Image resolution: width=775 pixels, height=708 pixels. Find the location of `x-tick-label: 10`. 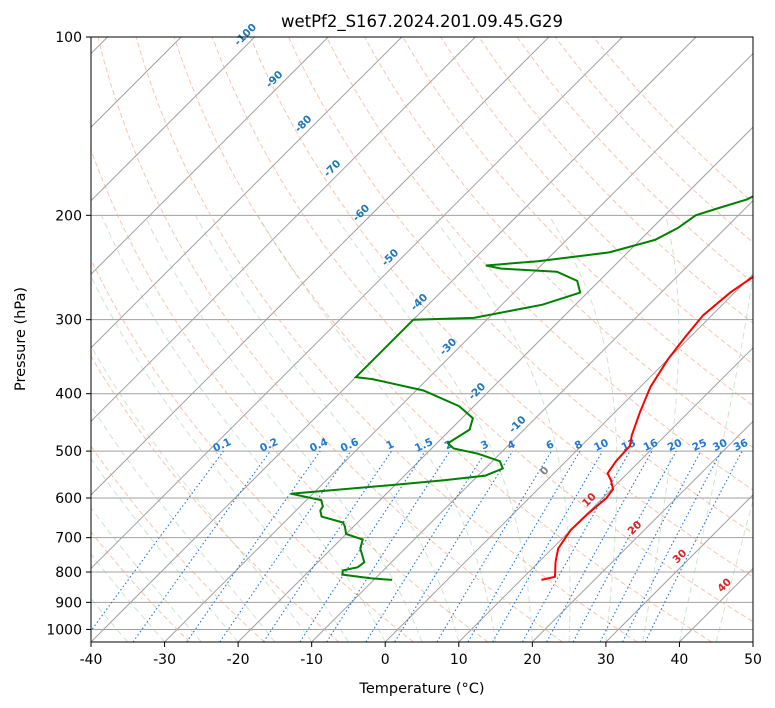

x-tick-label: 10 is located at coordinates (459, 660).